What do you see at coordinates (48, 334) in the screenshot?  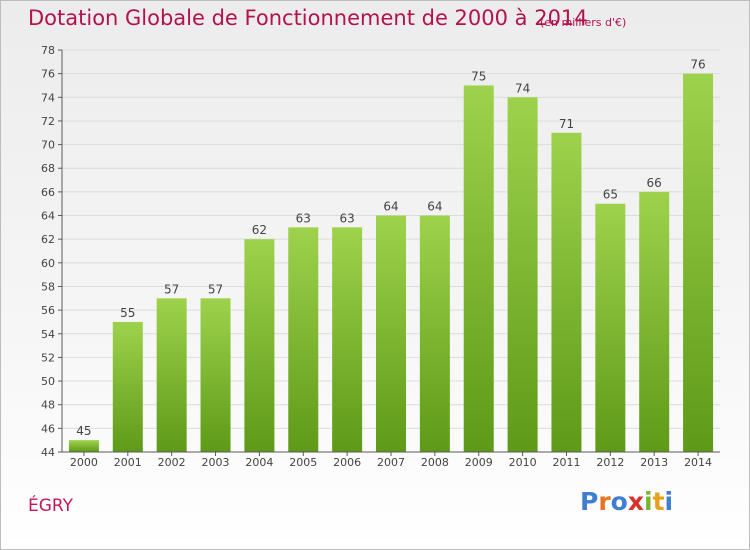 I see `y-tick-label: 54` at bounding box center [48, 334].